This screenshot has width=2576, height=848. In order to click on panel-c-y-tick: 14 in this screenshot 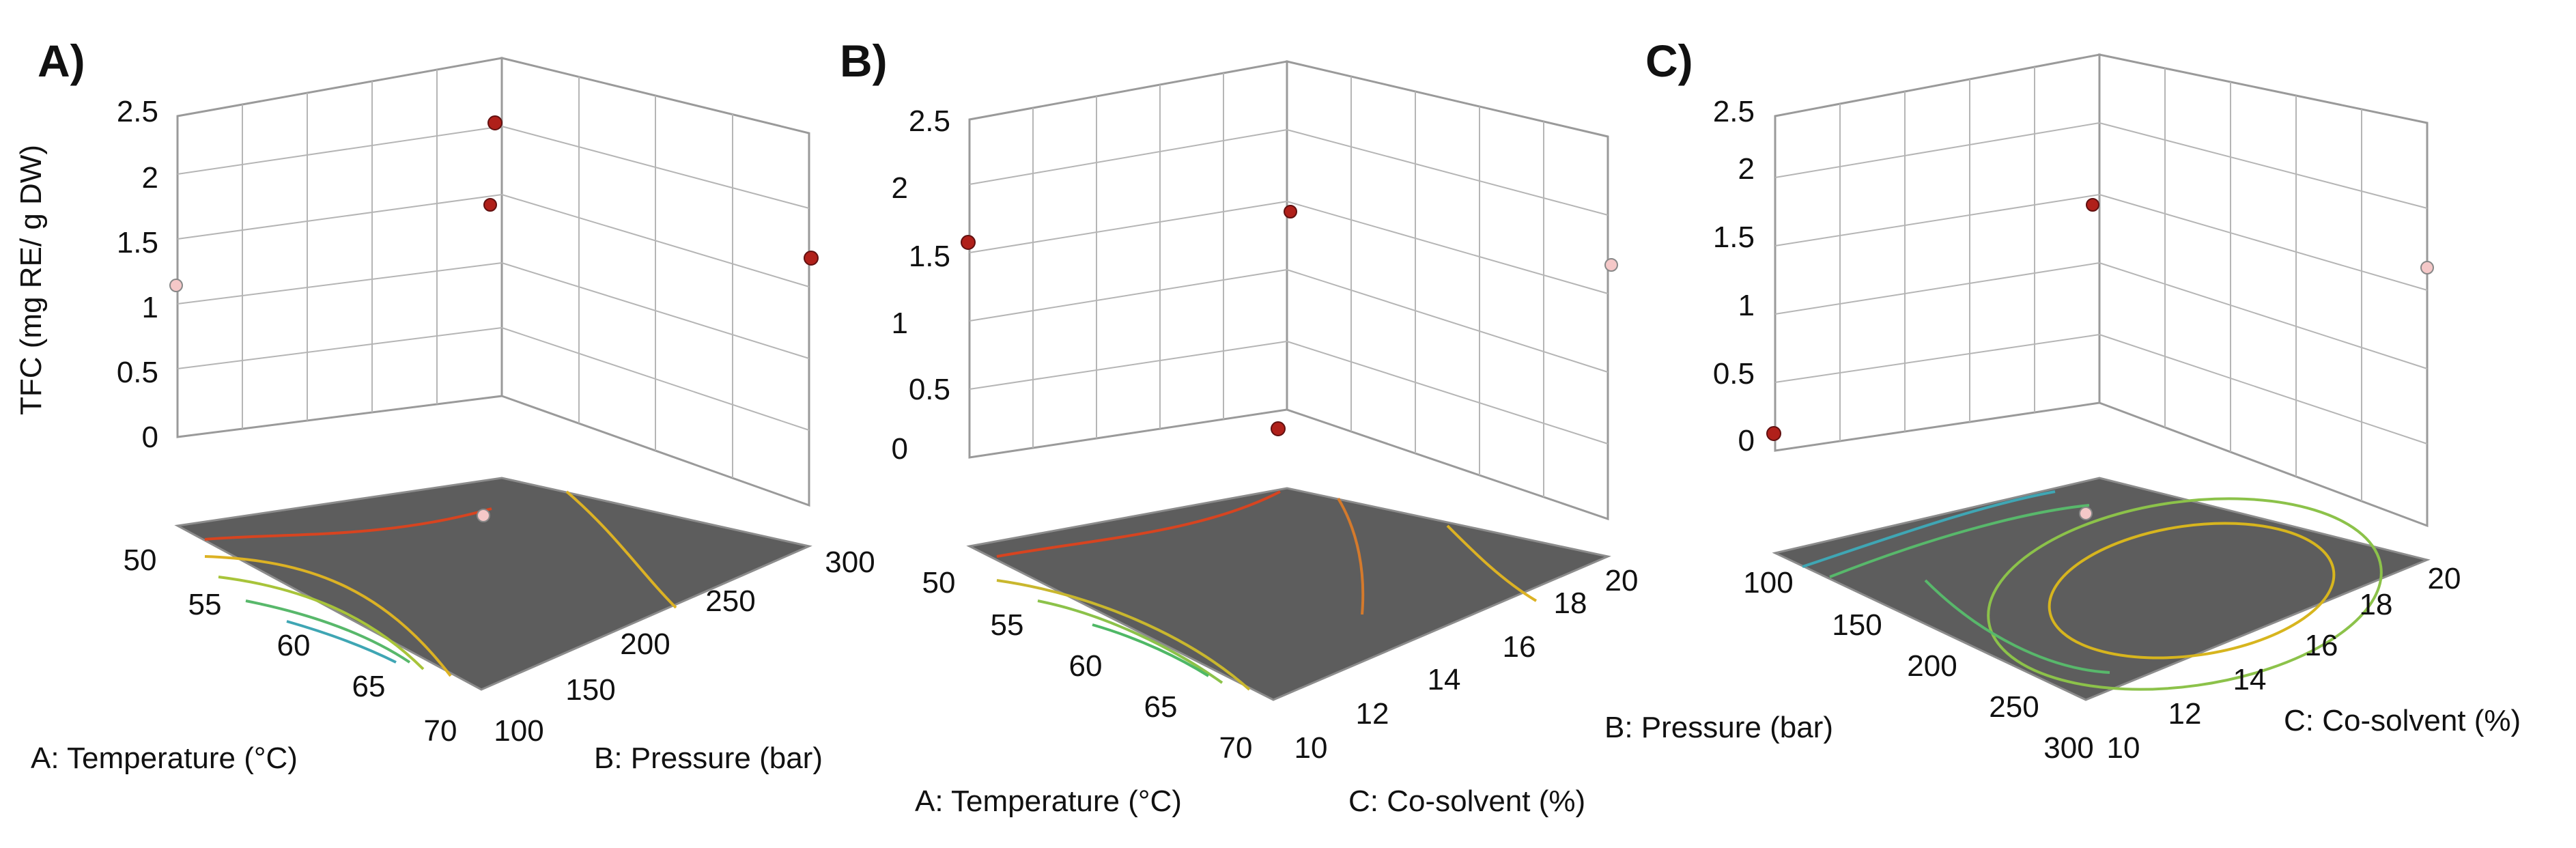, I will do `click(2250, 679)`.